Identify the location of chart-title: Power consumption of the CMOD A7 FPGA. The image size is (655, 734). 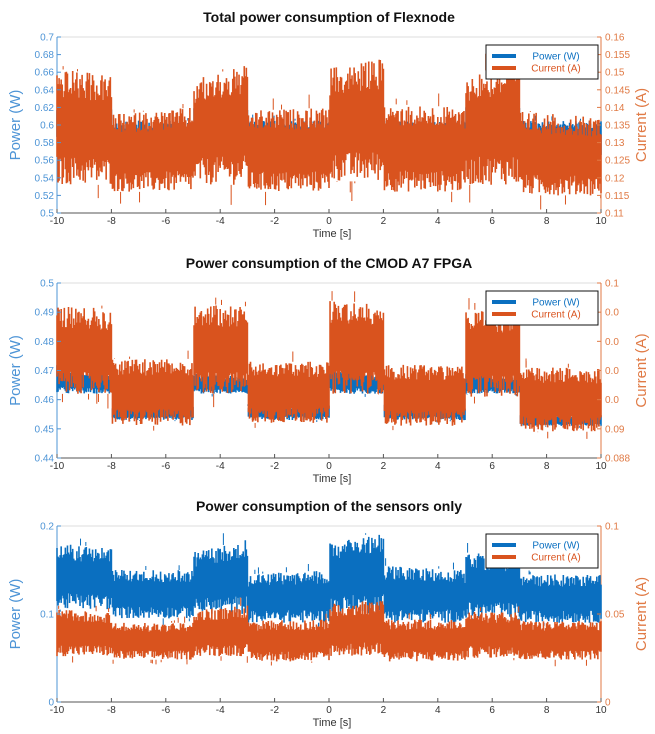
(329, 263).